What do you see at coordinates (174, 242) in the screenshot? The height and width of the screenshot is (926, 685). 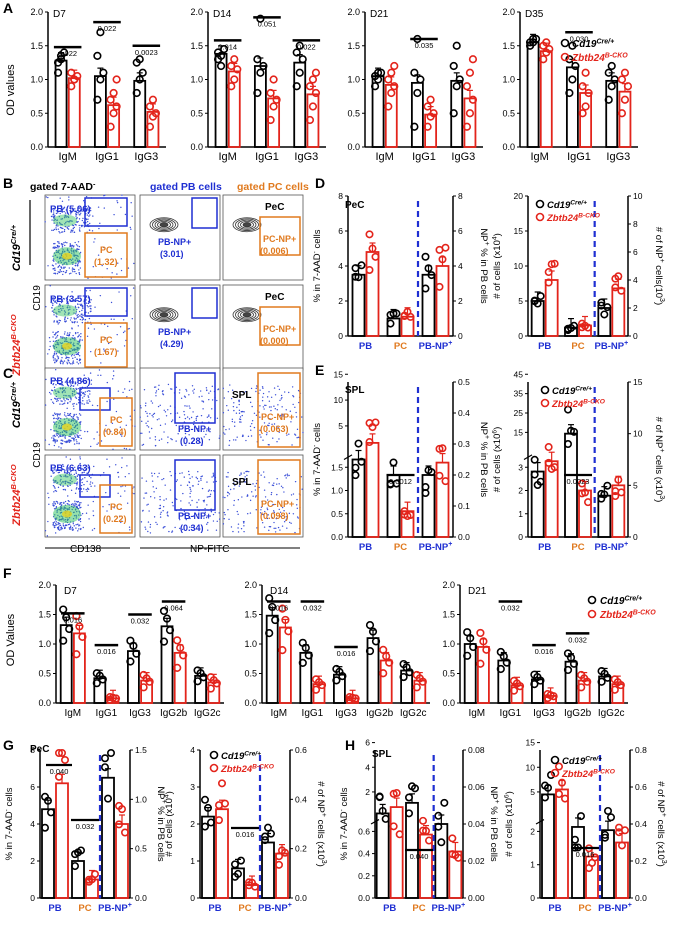 I see `gate-label-pb-np: PB-NP+` at bounding box center [174, 242].